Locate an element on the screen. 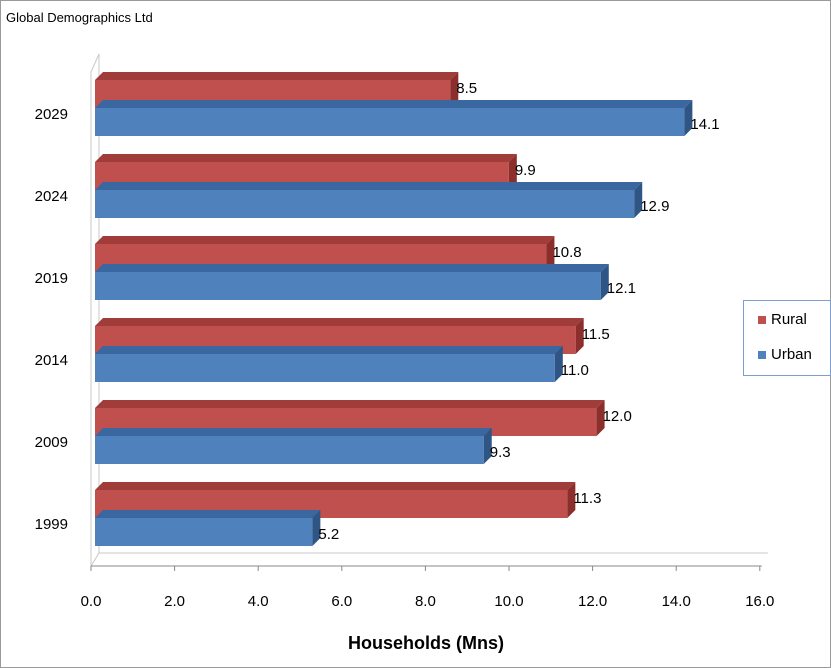  bar-urban-2019-side is located at coordinates (604, 282).